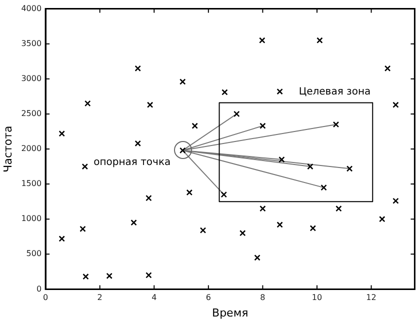  What do you see at coordinates (39, 289) in the screenshot?
I see `y-tick-label: 0` at bounding box center [39, 289].